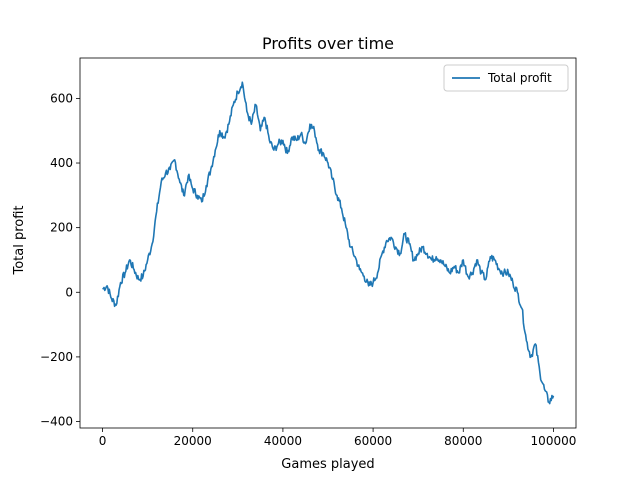 The height and width of the screenshot is (480, 640). I want to click on y-tick-label: −200, so click(56, 357).